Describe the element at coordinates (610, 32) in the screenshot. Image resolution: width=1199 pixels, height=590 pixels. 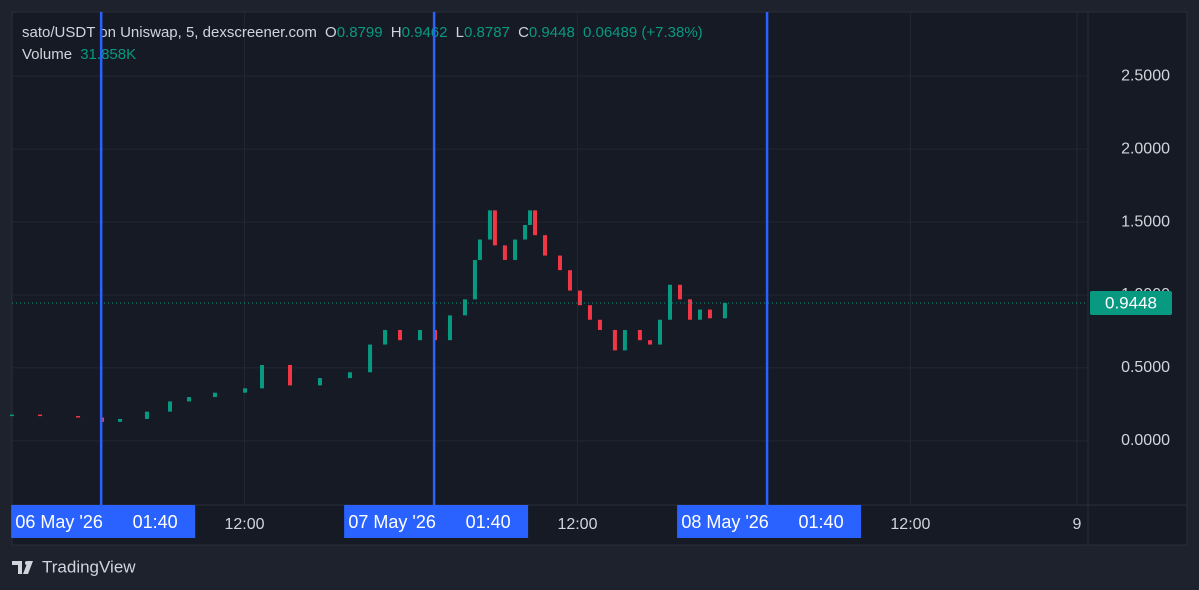
I see `change: 0.06489` at that location.